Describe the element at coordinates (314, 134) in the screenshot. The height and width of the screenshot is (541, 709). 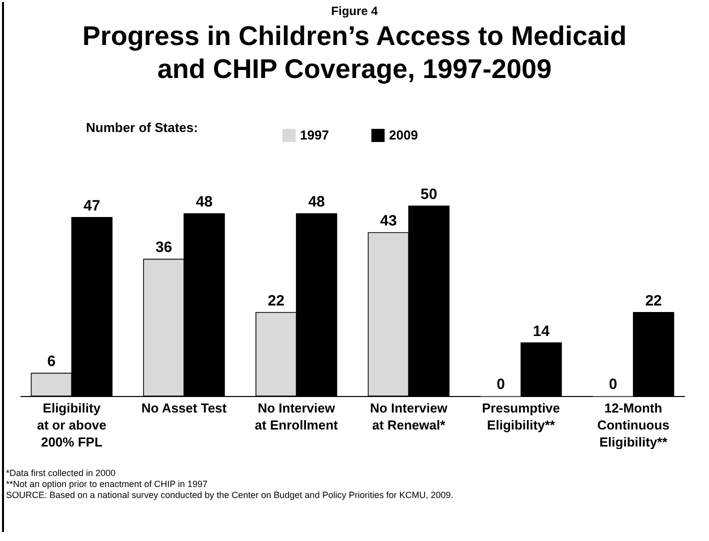
I see `legend-label: 1997` at that location.